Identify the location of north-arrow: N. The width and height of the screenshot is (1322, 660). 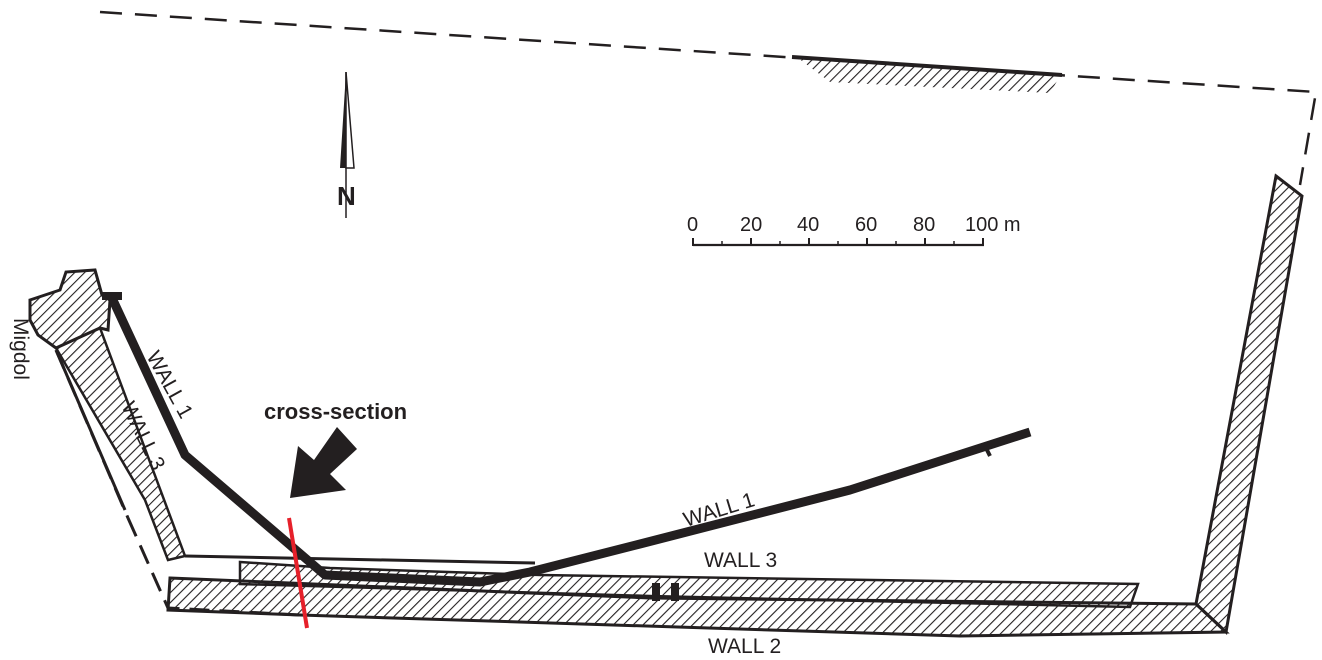
(346, 144).